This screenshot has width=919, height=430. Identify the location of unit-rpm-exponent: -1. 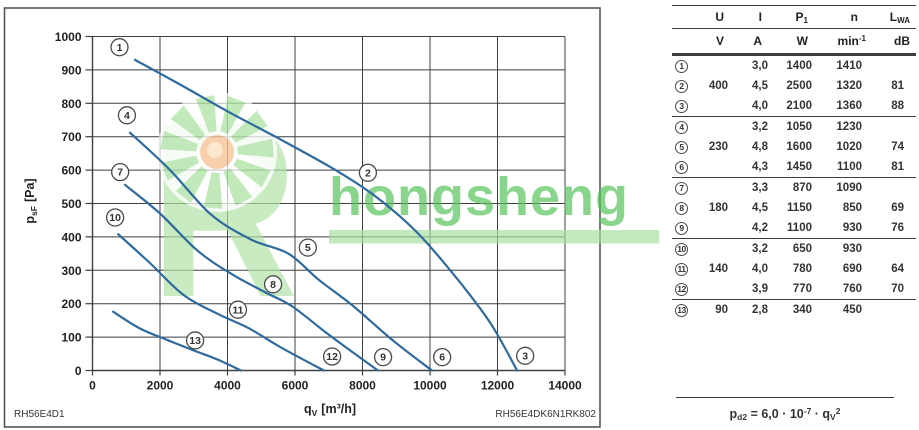
(862, 38).